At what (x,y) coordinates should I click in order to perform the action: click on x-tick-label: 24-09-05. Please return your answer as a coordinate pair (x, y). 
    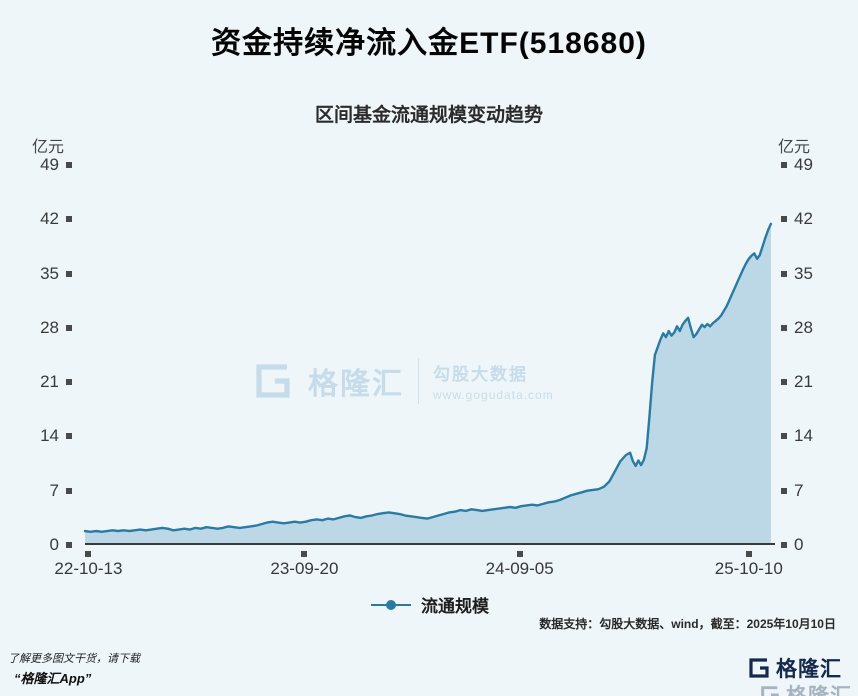
    Looking at the image, I should click on (519, 568).